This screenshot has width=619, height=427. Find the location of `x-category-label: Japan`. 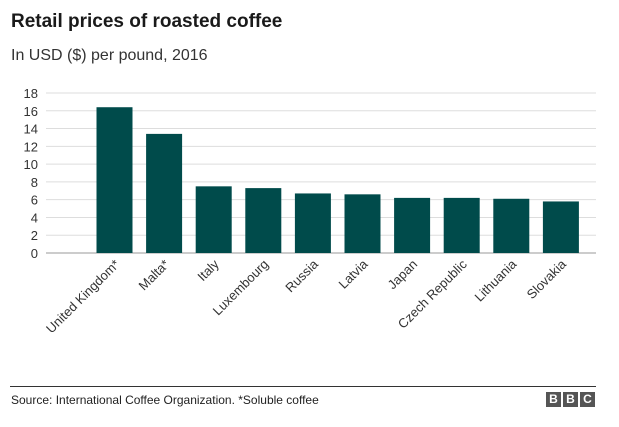

x-category-label: Japan is located at coordinates (403, 275).